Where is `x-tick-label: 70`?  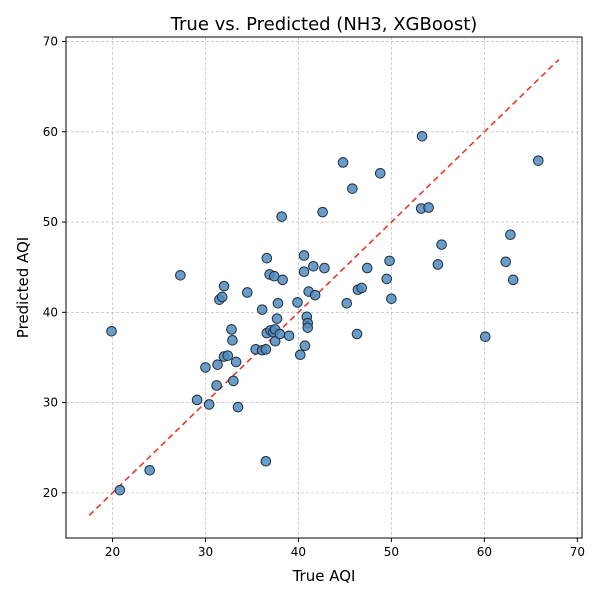
x-tick-label: 70 is located at coordinates (577, 552).